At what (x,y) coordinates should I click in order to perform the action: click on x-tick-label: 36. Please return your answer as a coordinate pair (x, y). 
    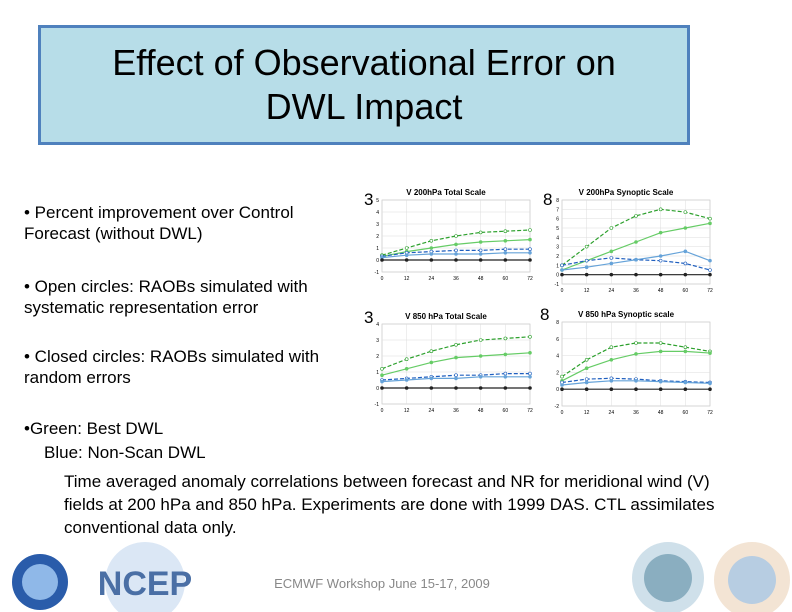
    Looking at the image, I should click on (456, 279).